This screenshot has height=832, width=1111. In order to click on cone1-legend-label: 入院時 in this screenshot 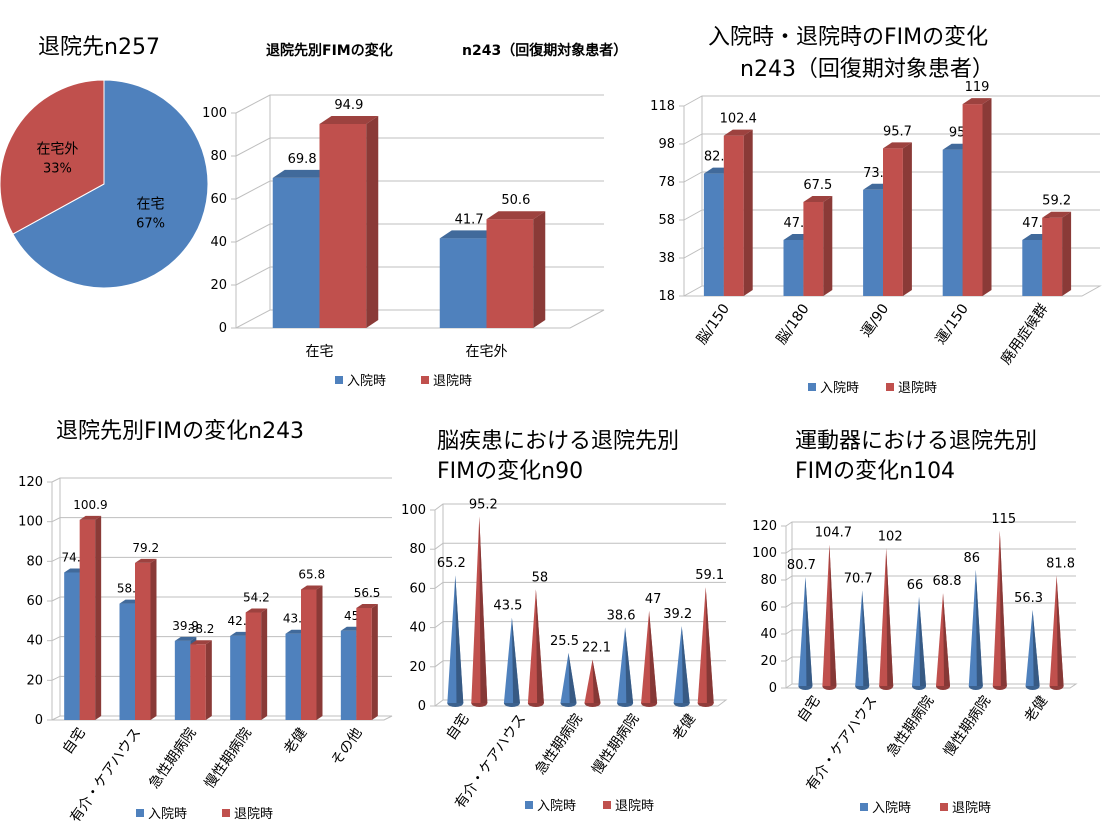, I will do `click(556, 806)`.